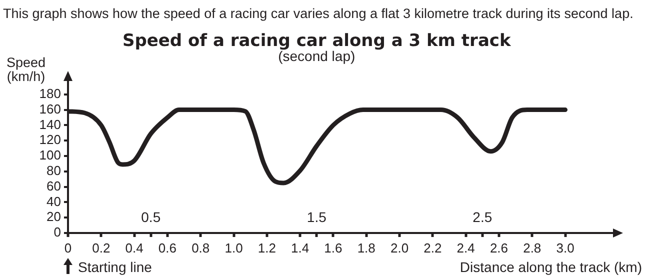 Image resolution: width=652 pixels, height=279 pixels. Describe the element at coordinates (53, 201) in the screenshot. I see `y-tick-label: 40` at that location.